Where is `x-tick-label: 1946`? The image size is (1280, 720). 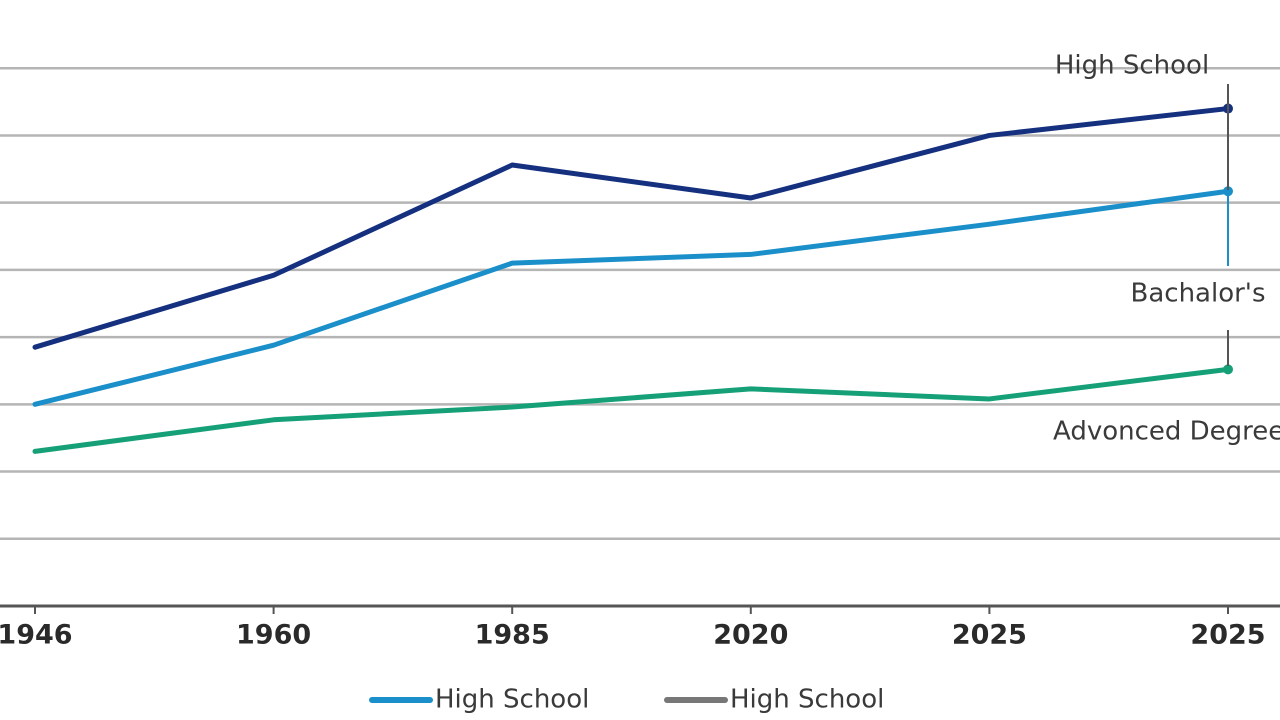 x-tick-label: 1946 is located at coordinates (36, 635).